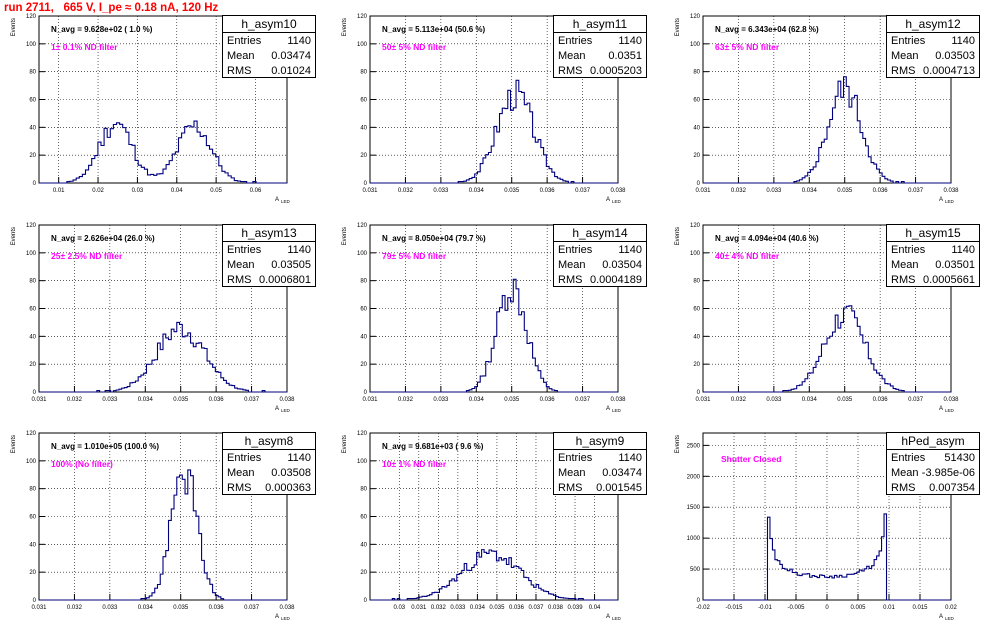 This screenshot has width=996, height=622. Describe the element at coordinates (619, 488) in the screenshot. I see `stats-value: 0.001545` at that location.